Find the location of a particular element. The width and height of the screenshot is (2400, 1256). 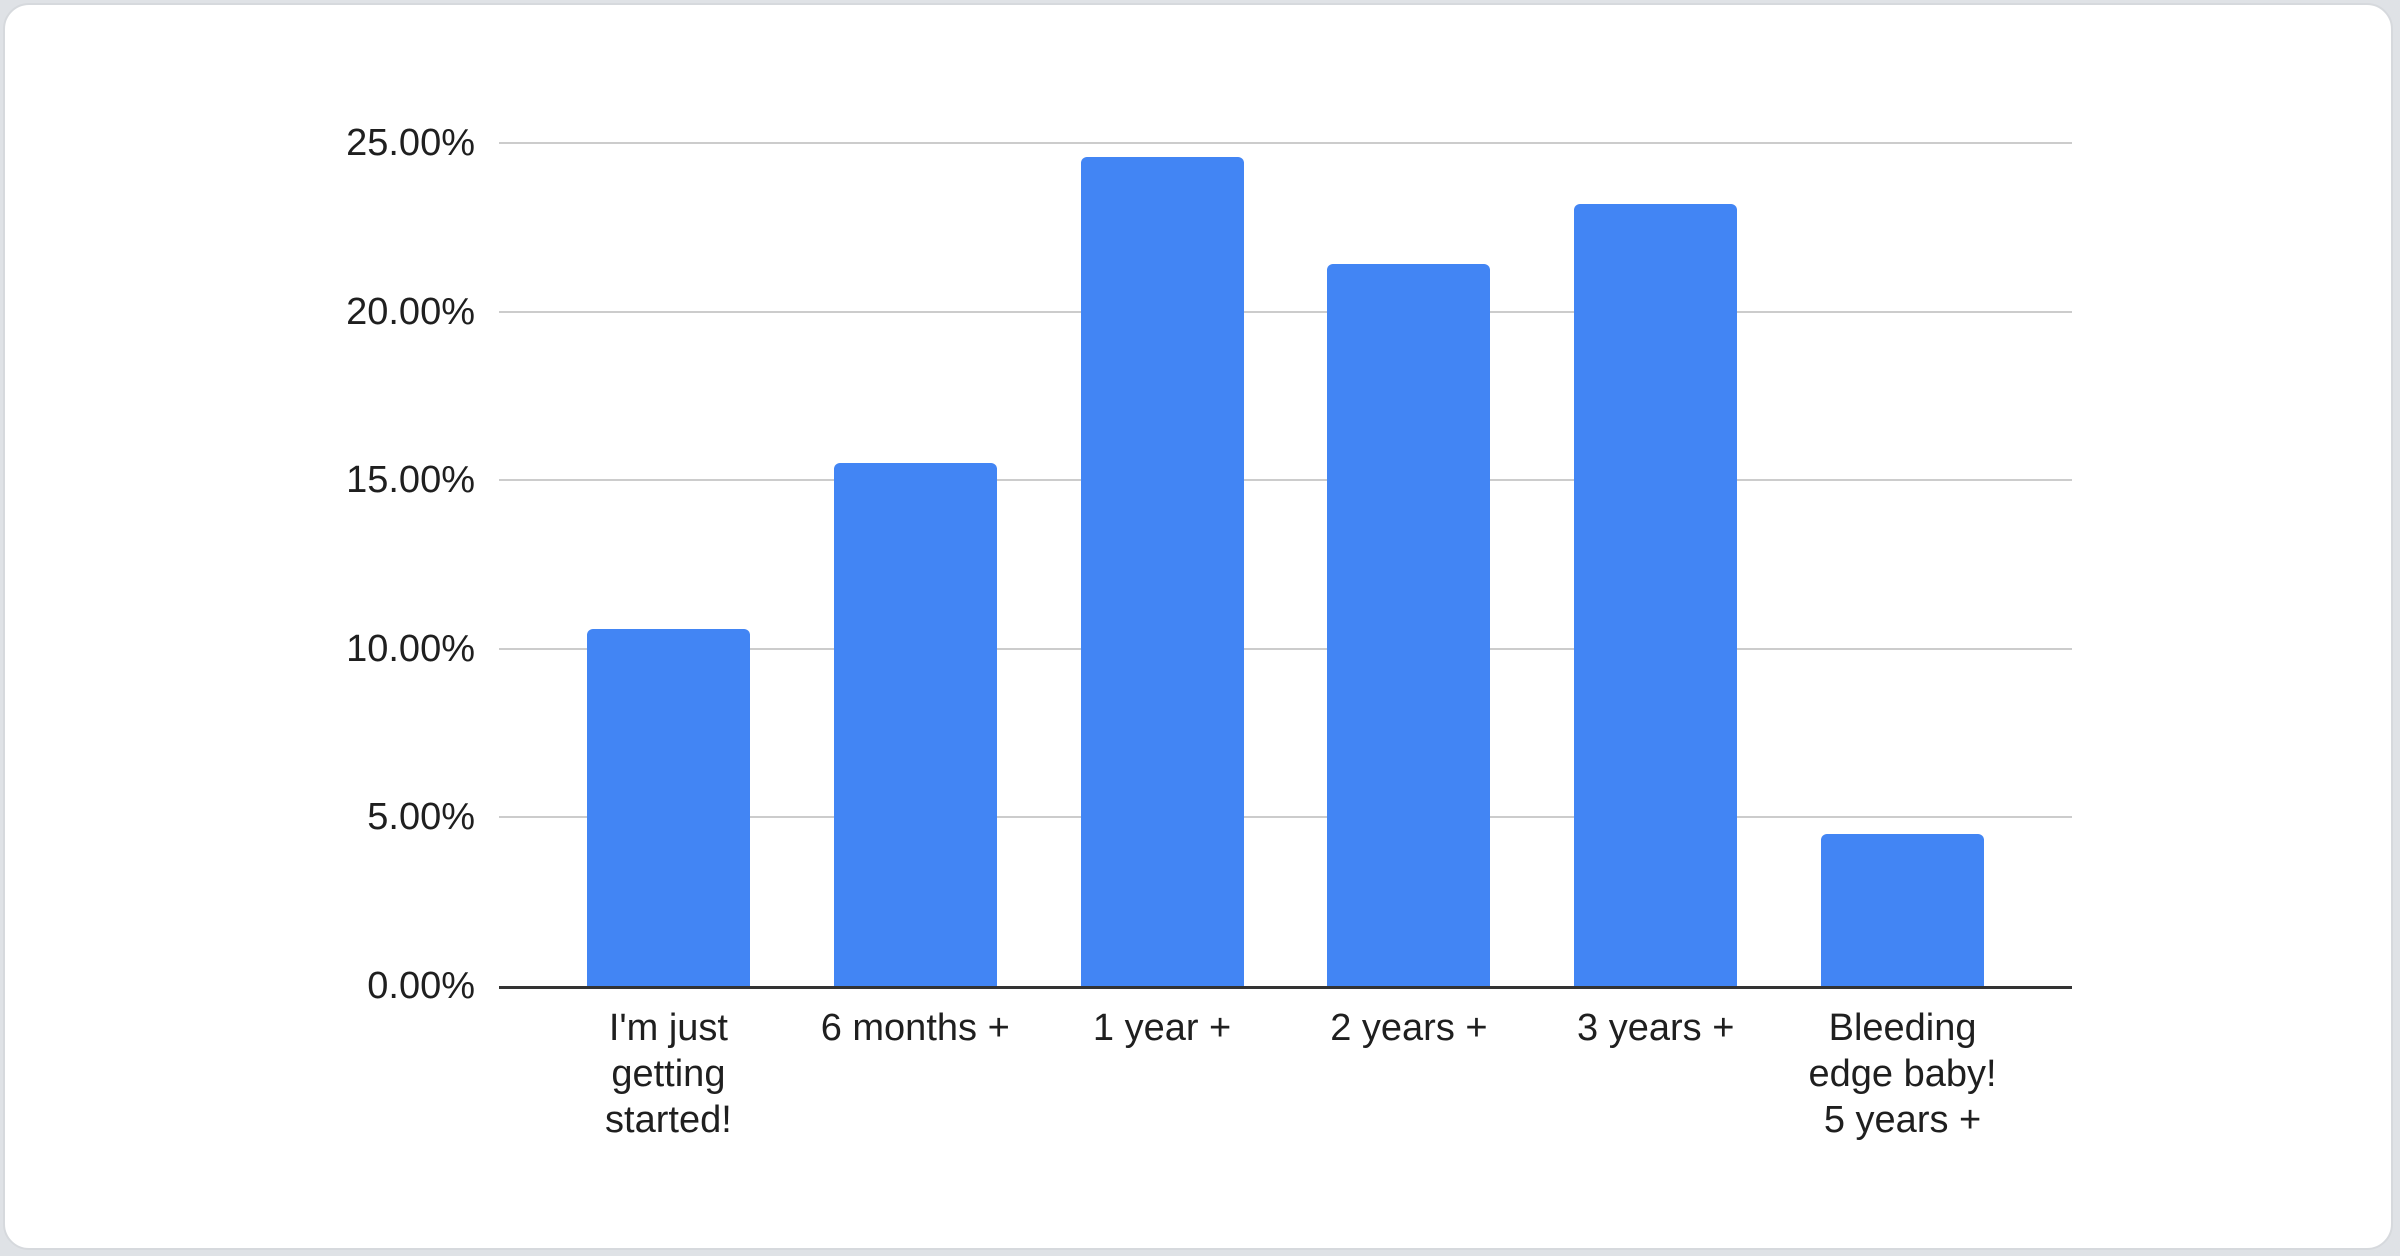

x-axis-label-line: 5 years + is located at coordinates (1902, 1120).